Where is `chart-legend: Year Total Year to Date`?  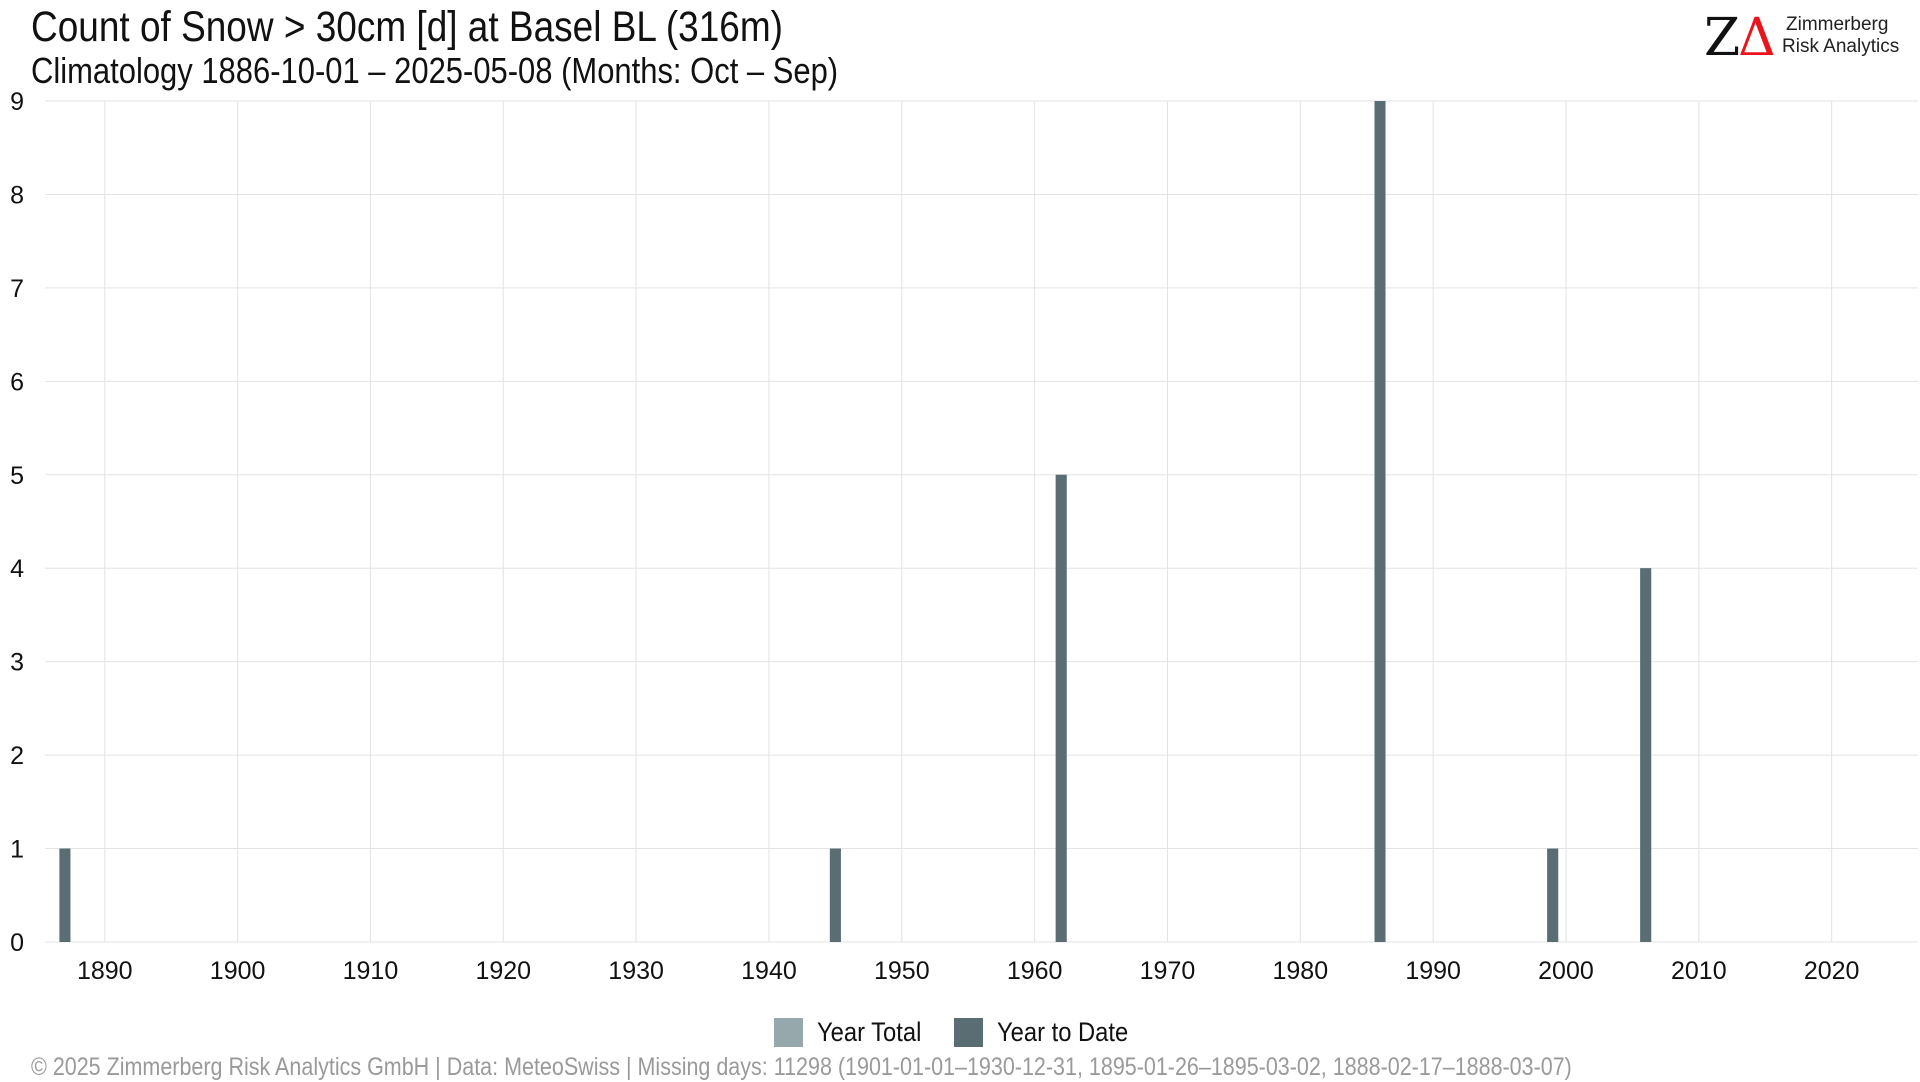 chart-legend: Year Total Year to Date is located at coordinates (960, 1032).